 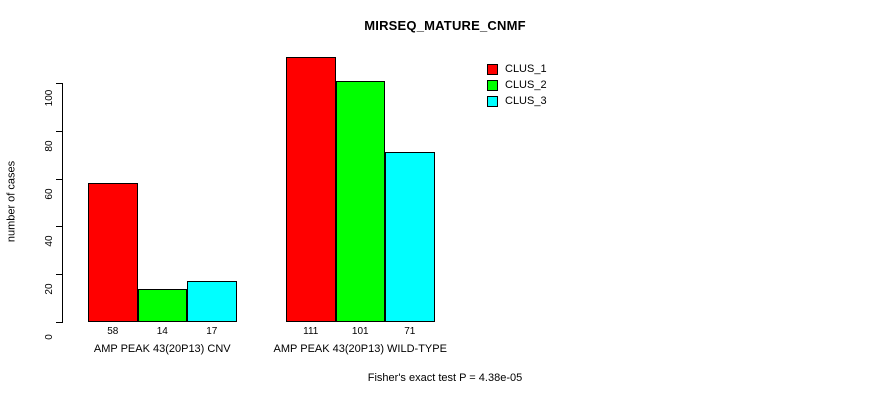 I want to click on y-axis-tick-label: 40, so click(x=49, y=241).